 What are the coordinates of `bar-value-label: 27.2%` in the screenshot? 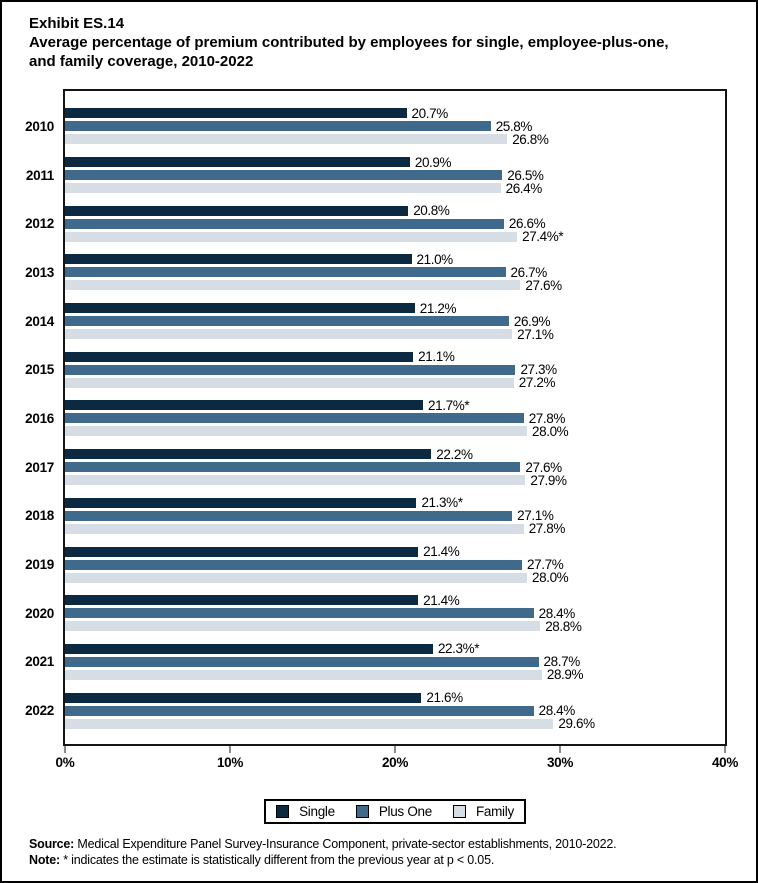 It's located at (537, 383).